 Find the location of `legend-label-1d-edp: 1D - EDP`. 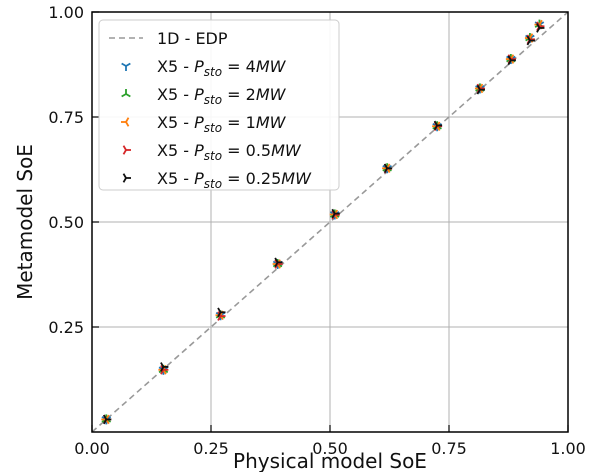

legend-label-1d-edp: 1D - EDP is located at coordinates (192, 38).